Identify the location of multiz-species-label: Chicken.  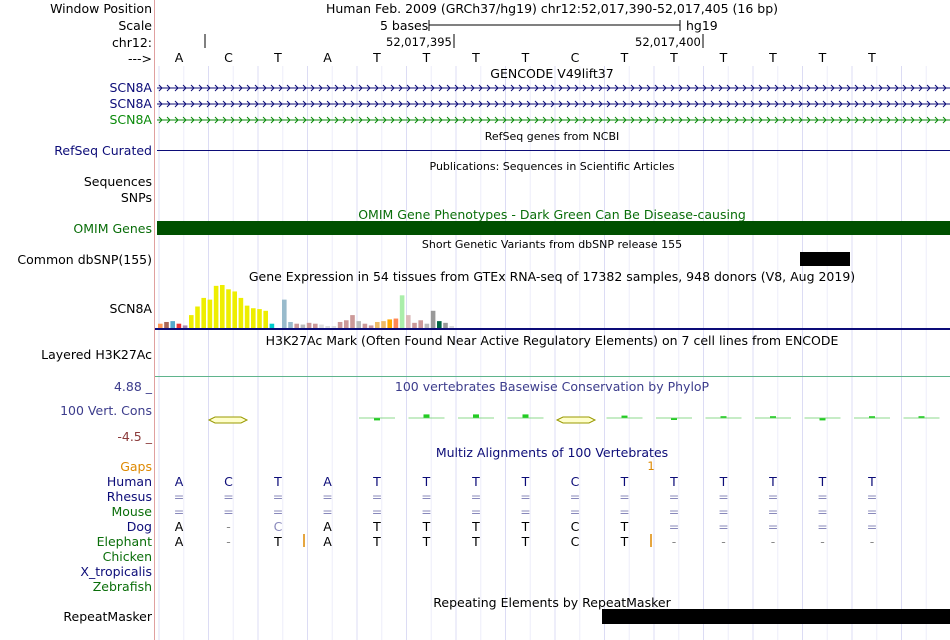
(127, 556).